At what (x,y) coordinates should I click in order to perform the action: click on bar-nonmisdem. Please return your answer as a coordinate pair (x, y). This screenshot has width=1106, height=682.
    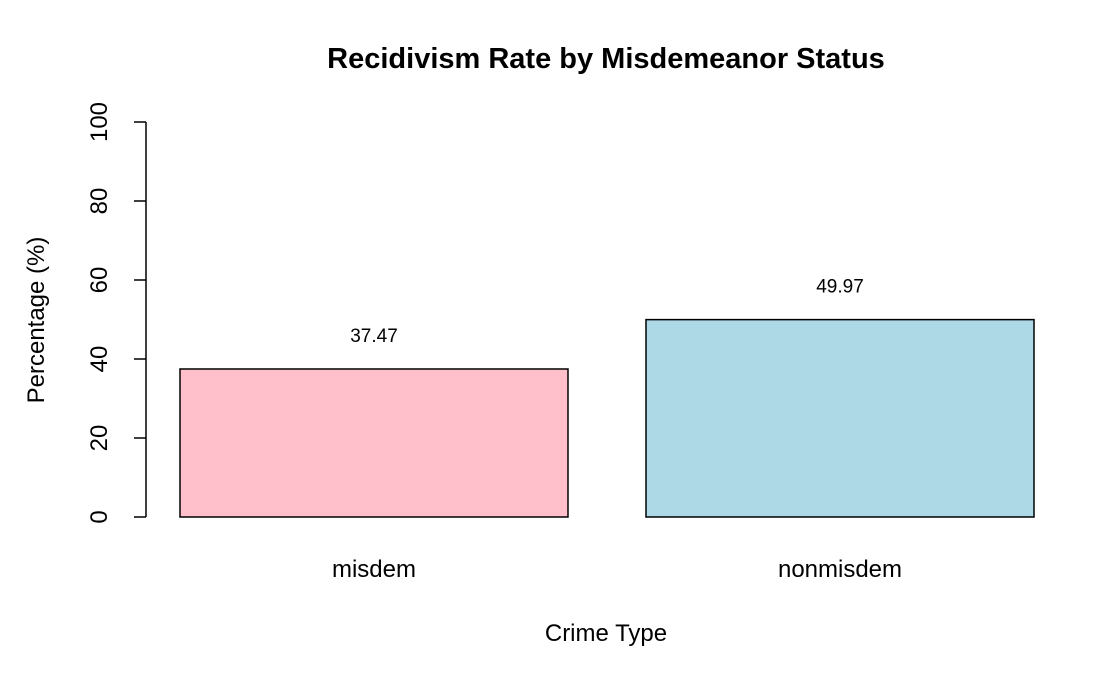
    Looking at the image, I should click on (840, 418).